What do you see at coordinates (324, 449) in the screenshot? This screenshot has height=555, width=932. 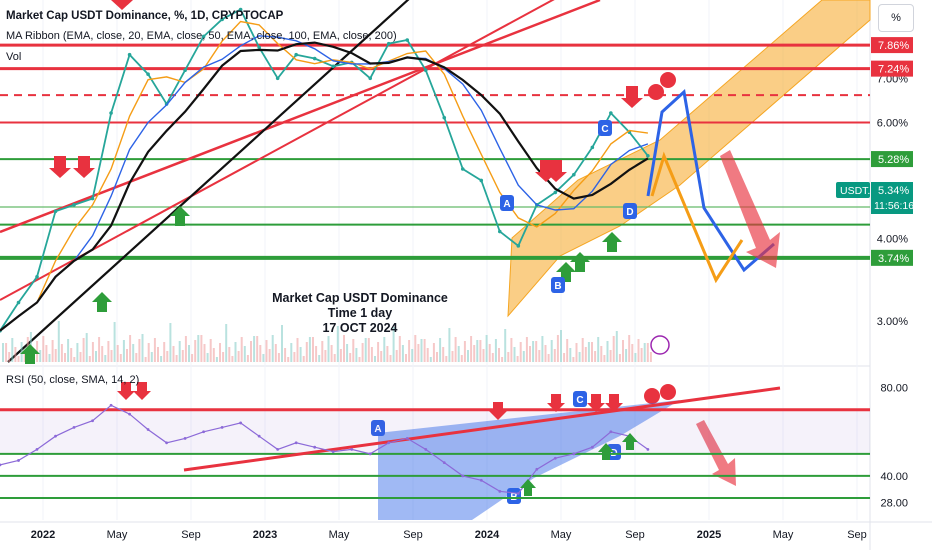 I see `rsi-line` at bounding box center [324, 449].